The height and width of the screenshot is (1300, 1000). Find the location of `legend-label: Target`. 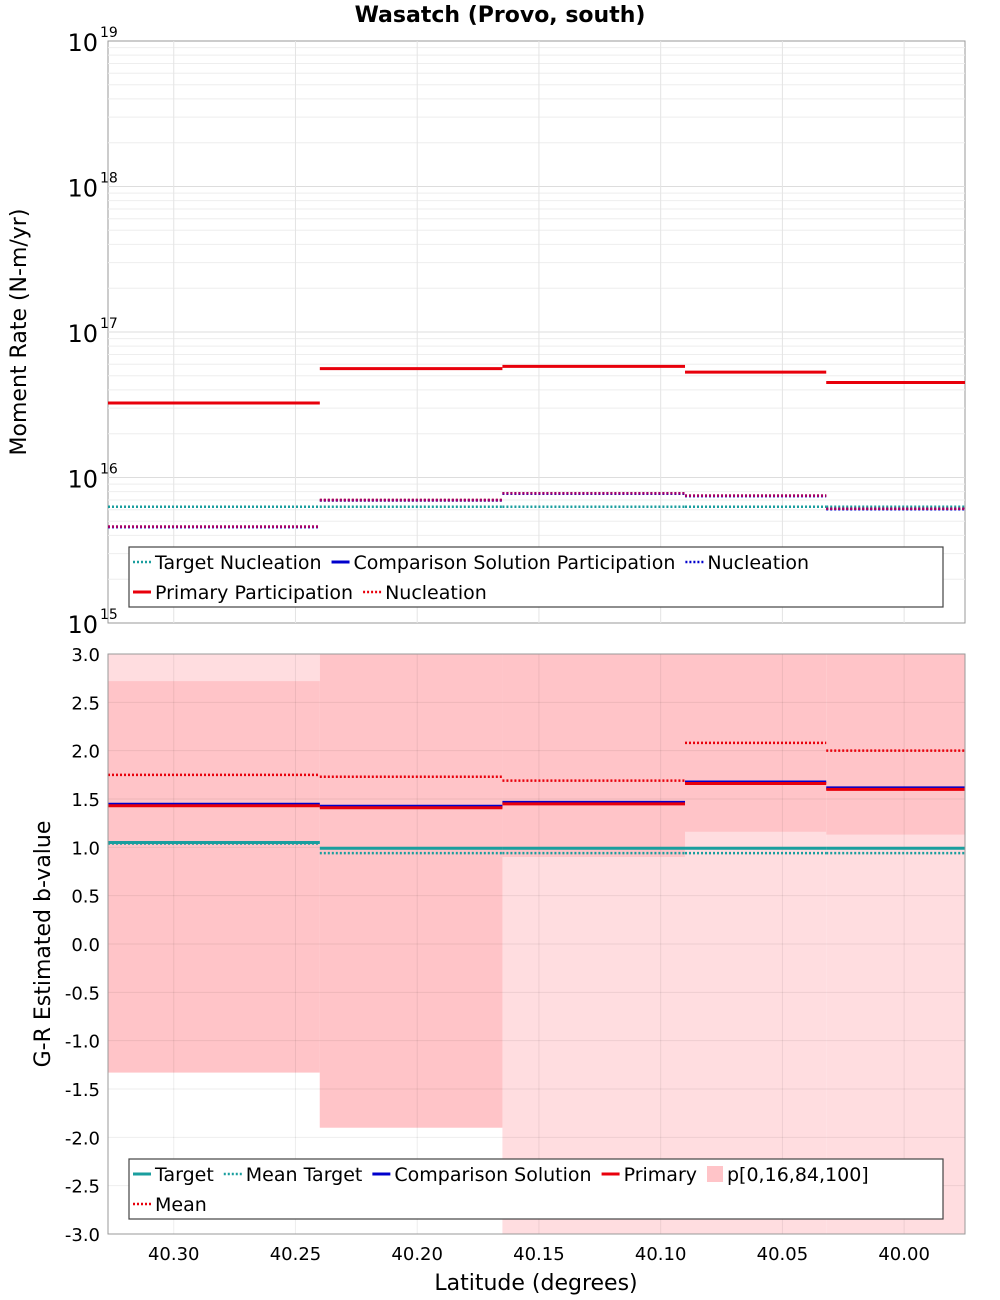

legend-label: Target is located at coordinates (184, 1175).